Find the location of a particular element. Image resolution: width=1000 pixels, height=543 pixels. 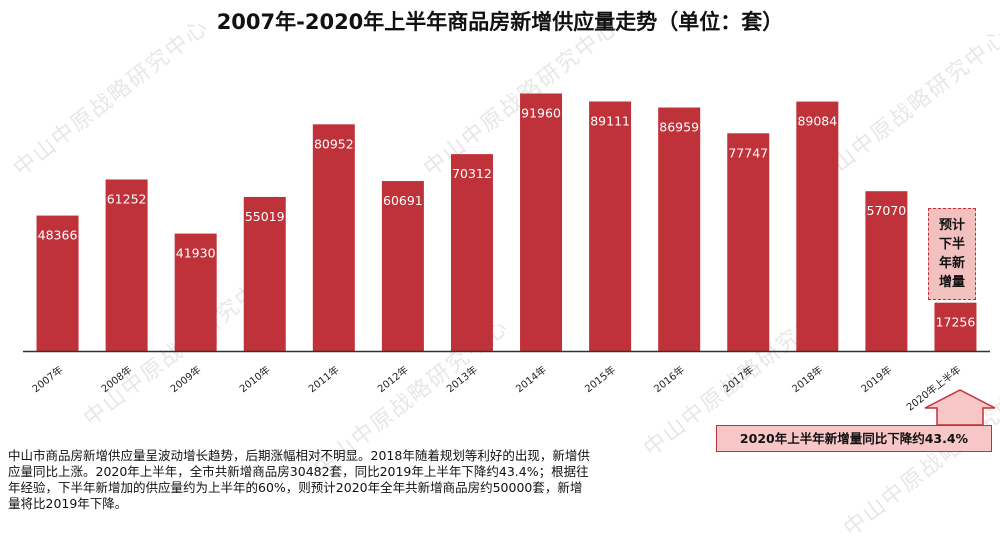

forecast-label: 预计下半年新增量 is located at coordinates (952, 254).